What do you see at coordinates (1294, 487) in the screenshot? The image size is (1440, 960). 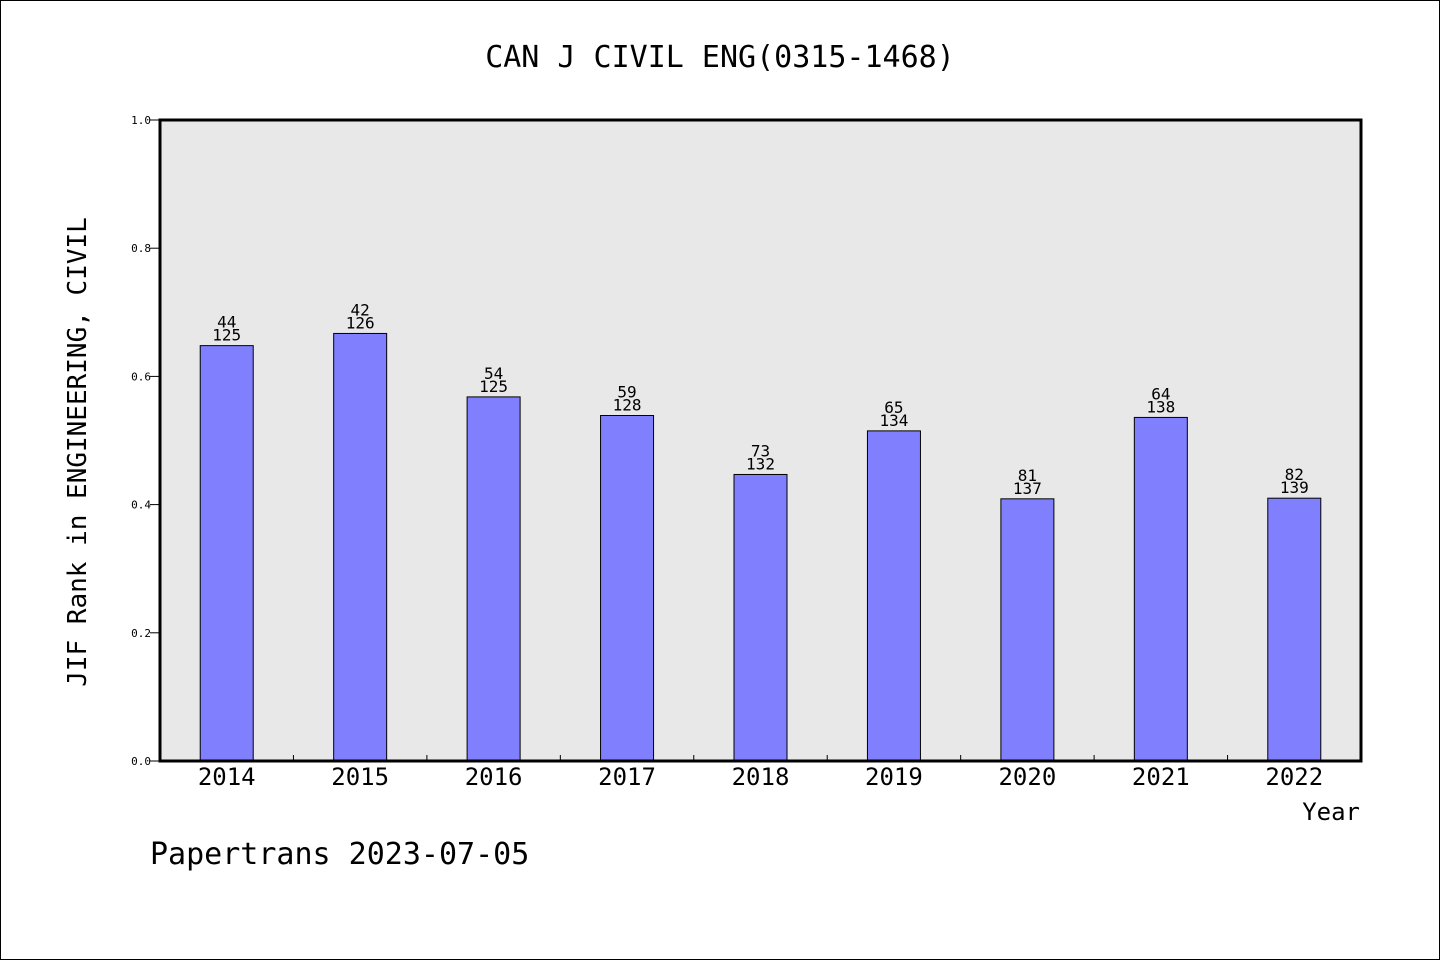 I see `bar-total-label: 139` at bounding box center [1294, 487].